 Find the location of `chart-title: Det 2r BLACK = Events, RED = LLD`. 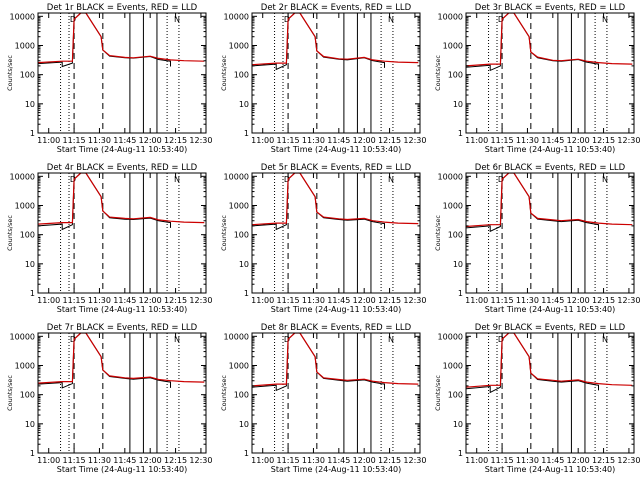

chart-title: Det 2r BLACK = Events, RED = LLD is located at coordinates (336, 8).